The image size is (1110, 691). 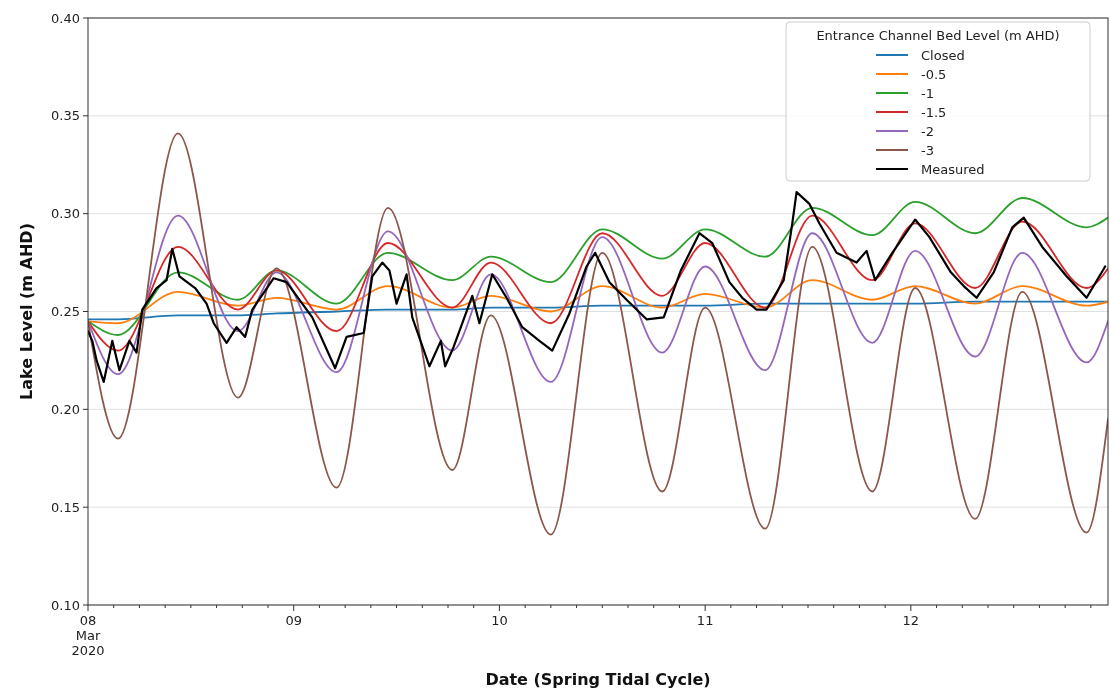 I want to click on y-tick-label: 0.10, so click(x=65, y=605).